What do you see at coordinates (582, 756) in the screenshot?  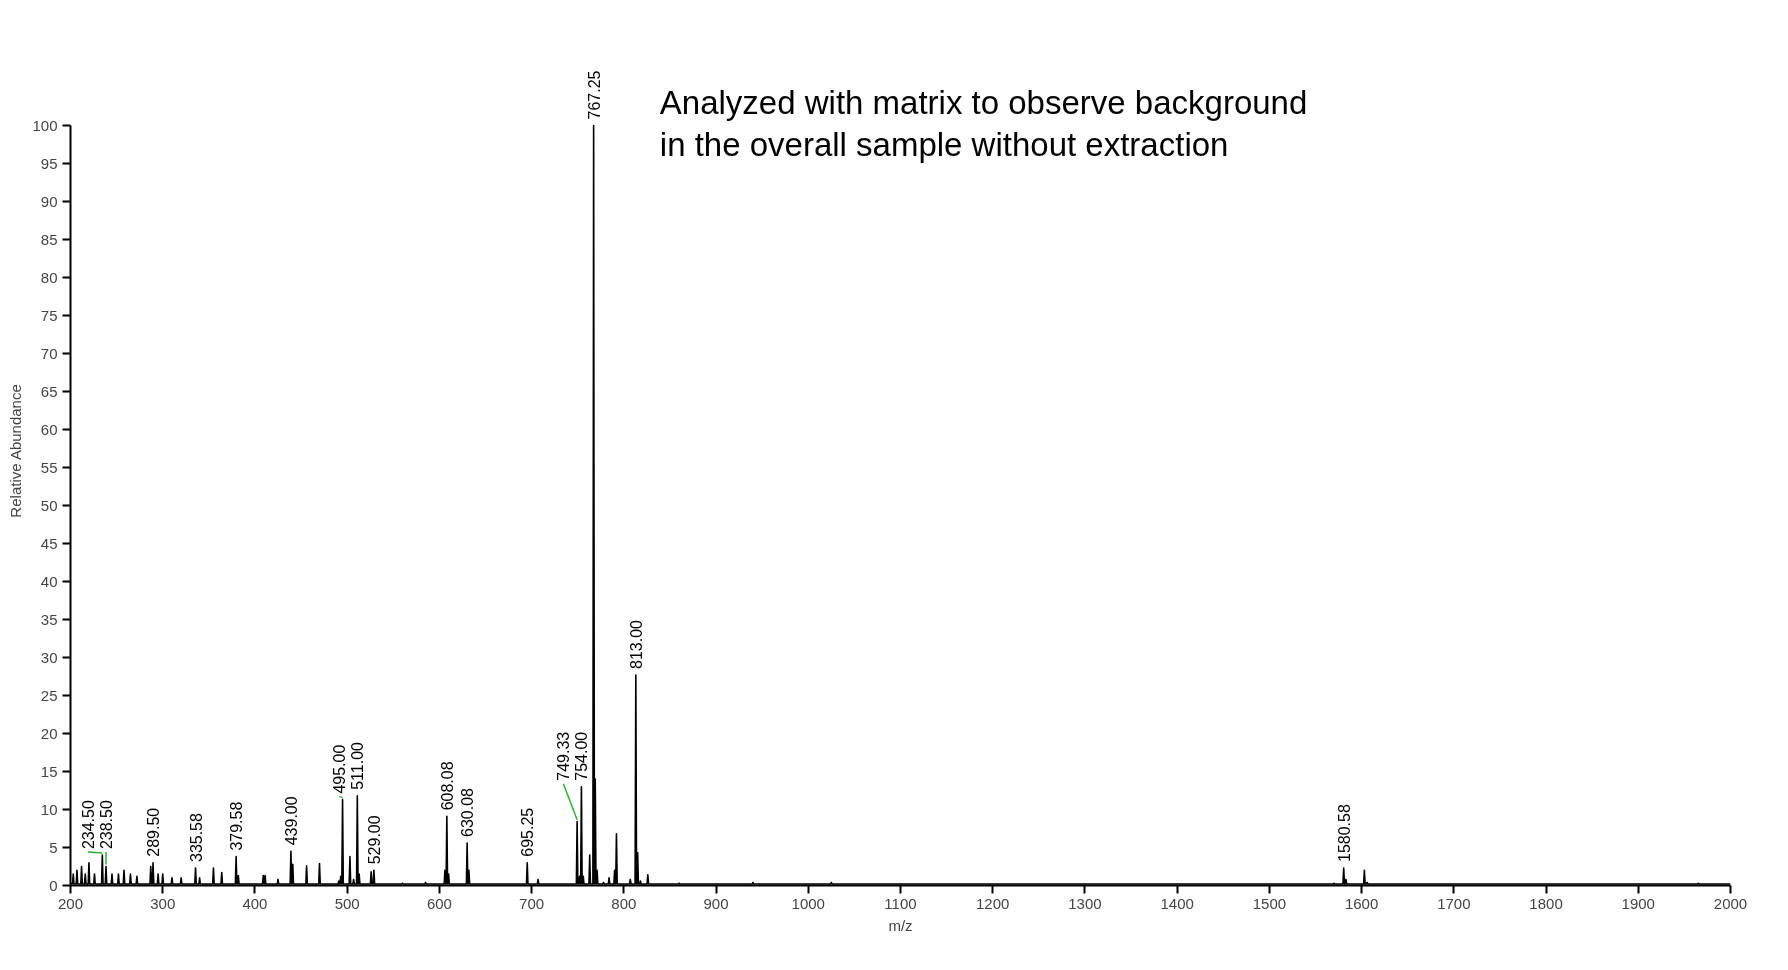 I see `annotation: 754.00` at bounding box center [582, 756].